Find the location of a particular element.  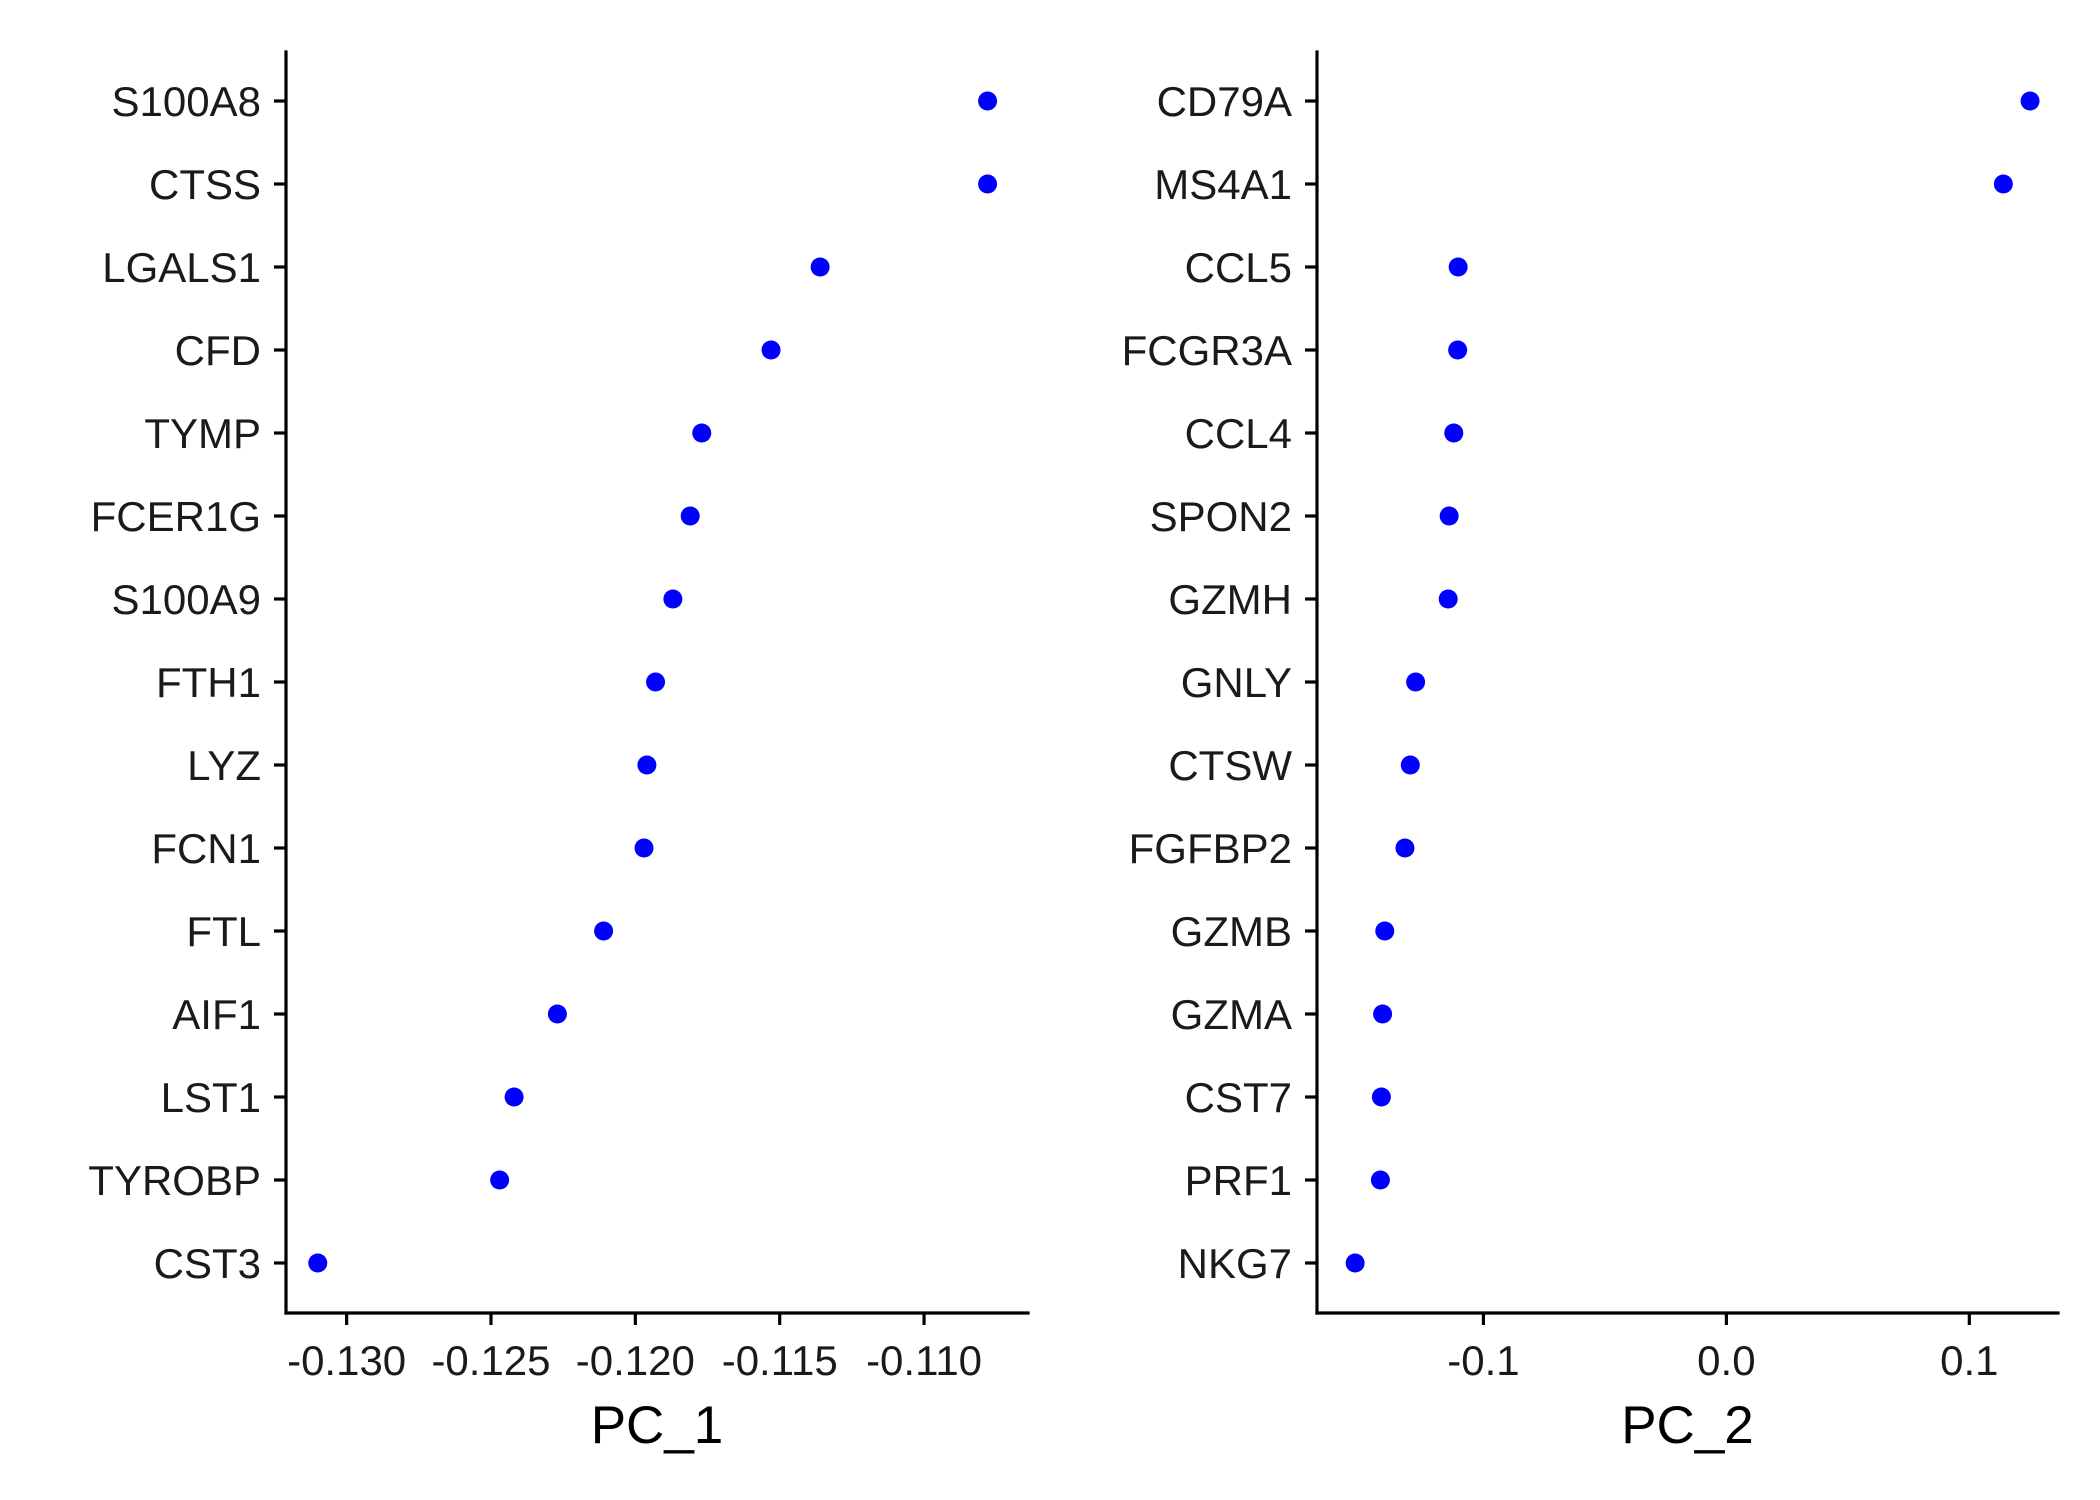

gene-label: LST1 is located at coordinates (211, 1097).